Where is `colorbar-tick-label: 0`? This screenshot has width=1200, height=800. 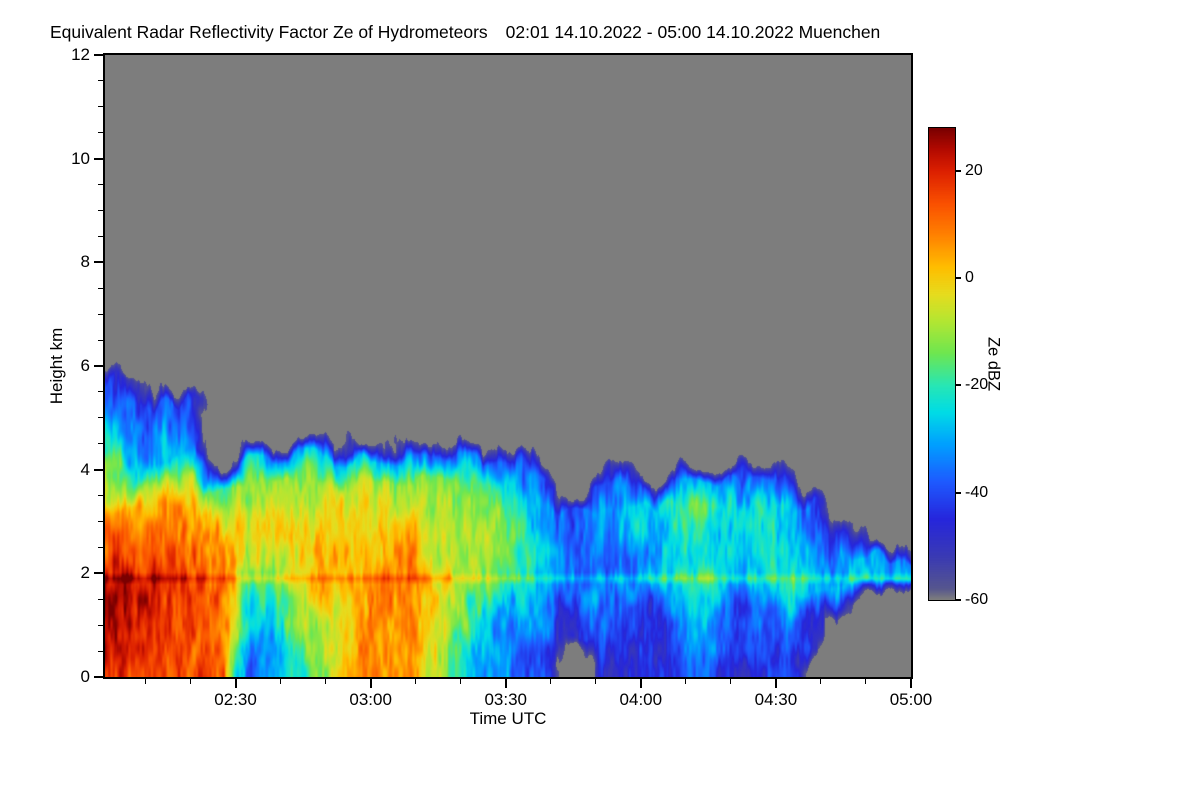
colorbar-tick-label: 0 is located at coordinates (969, 278).